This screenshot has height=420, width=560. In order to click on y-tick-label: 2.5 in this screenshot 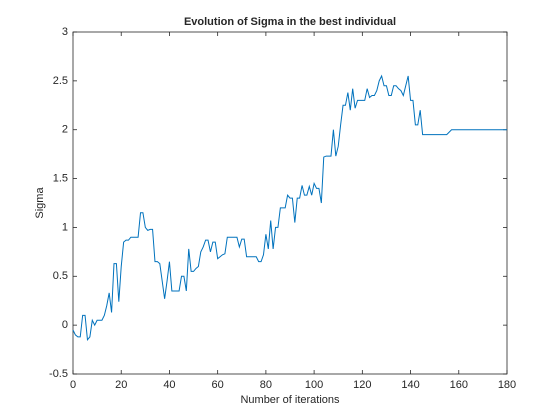, I will do `click(60, 81)`.